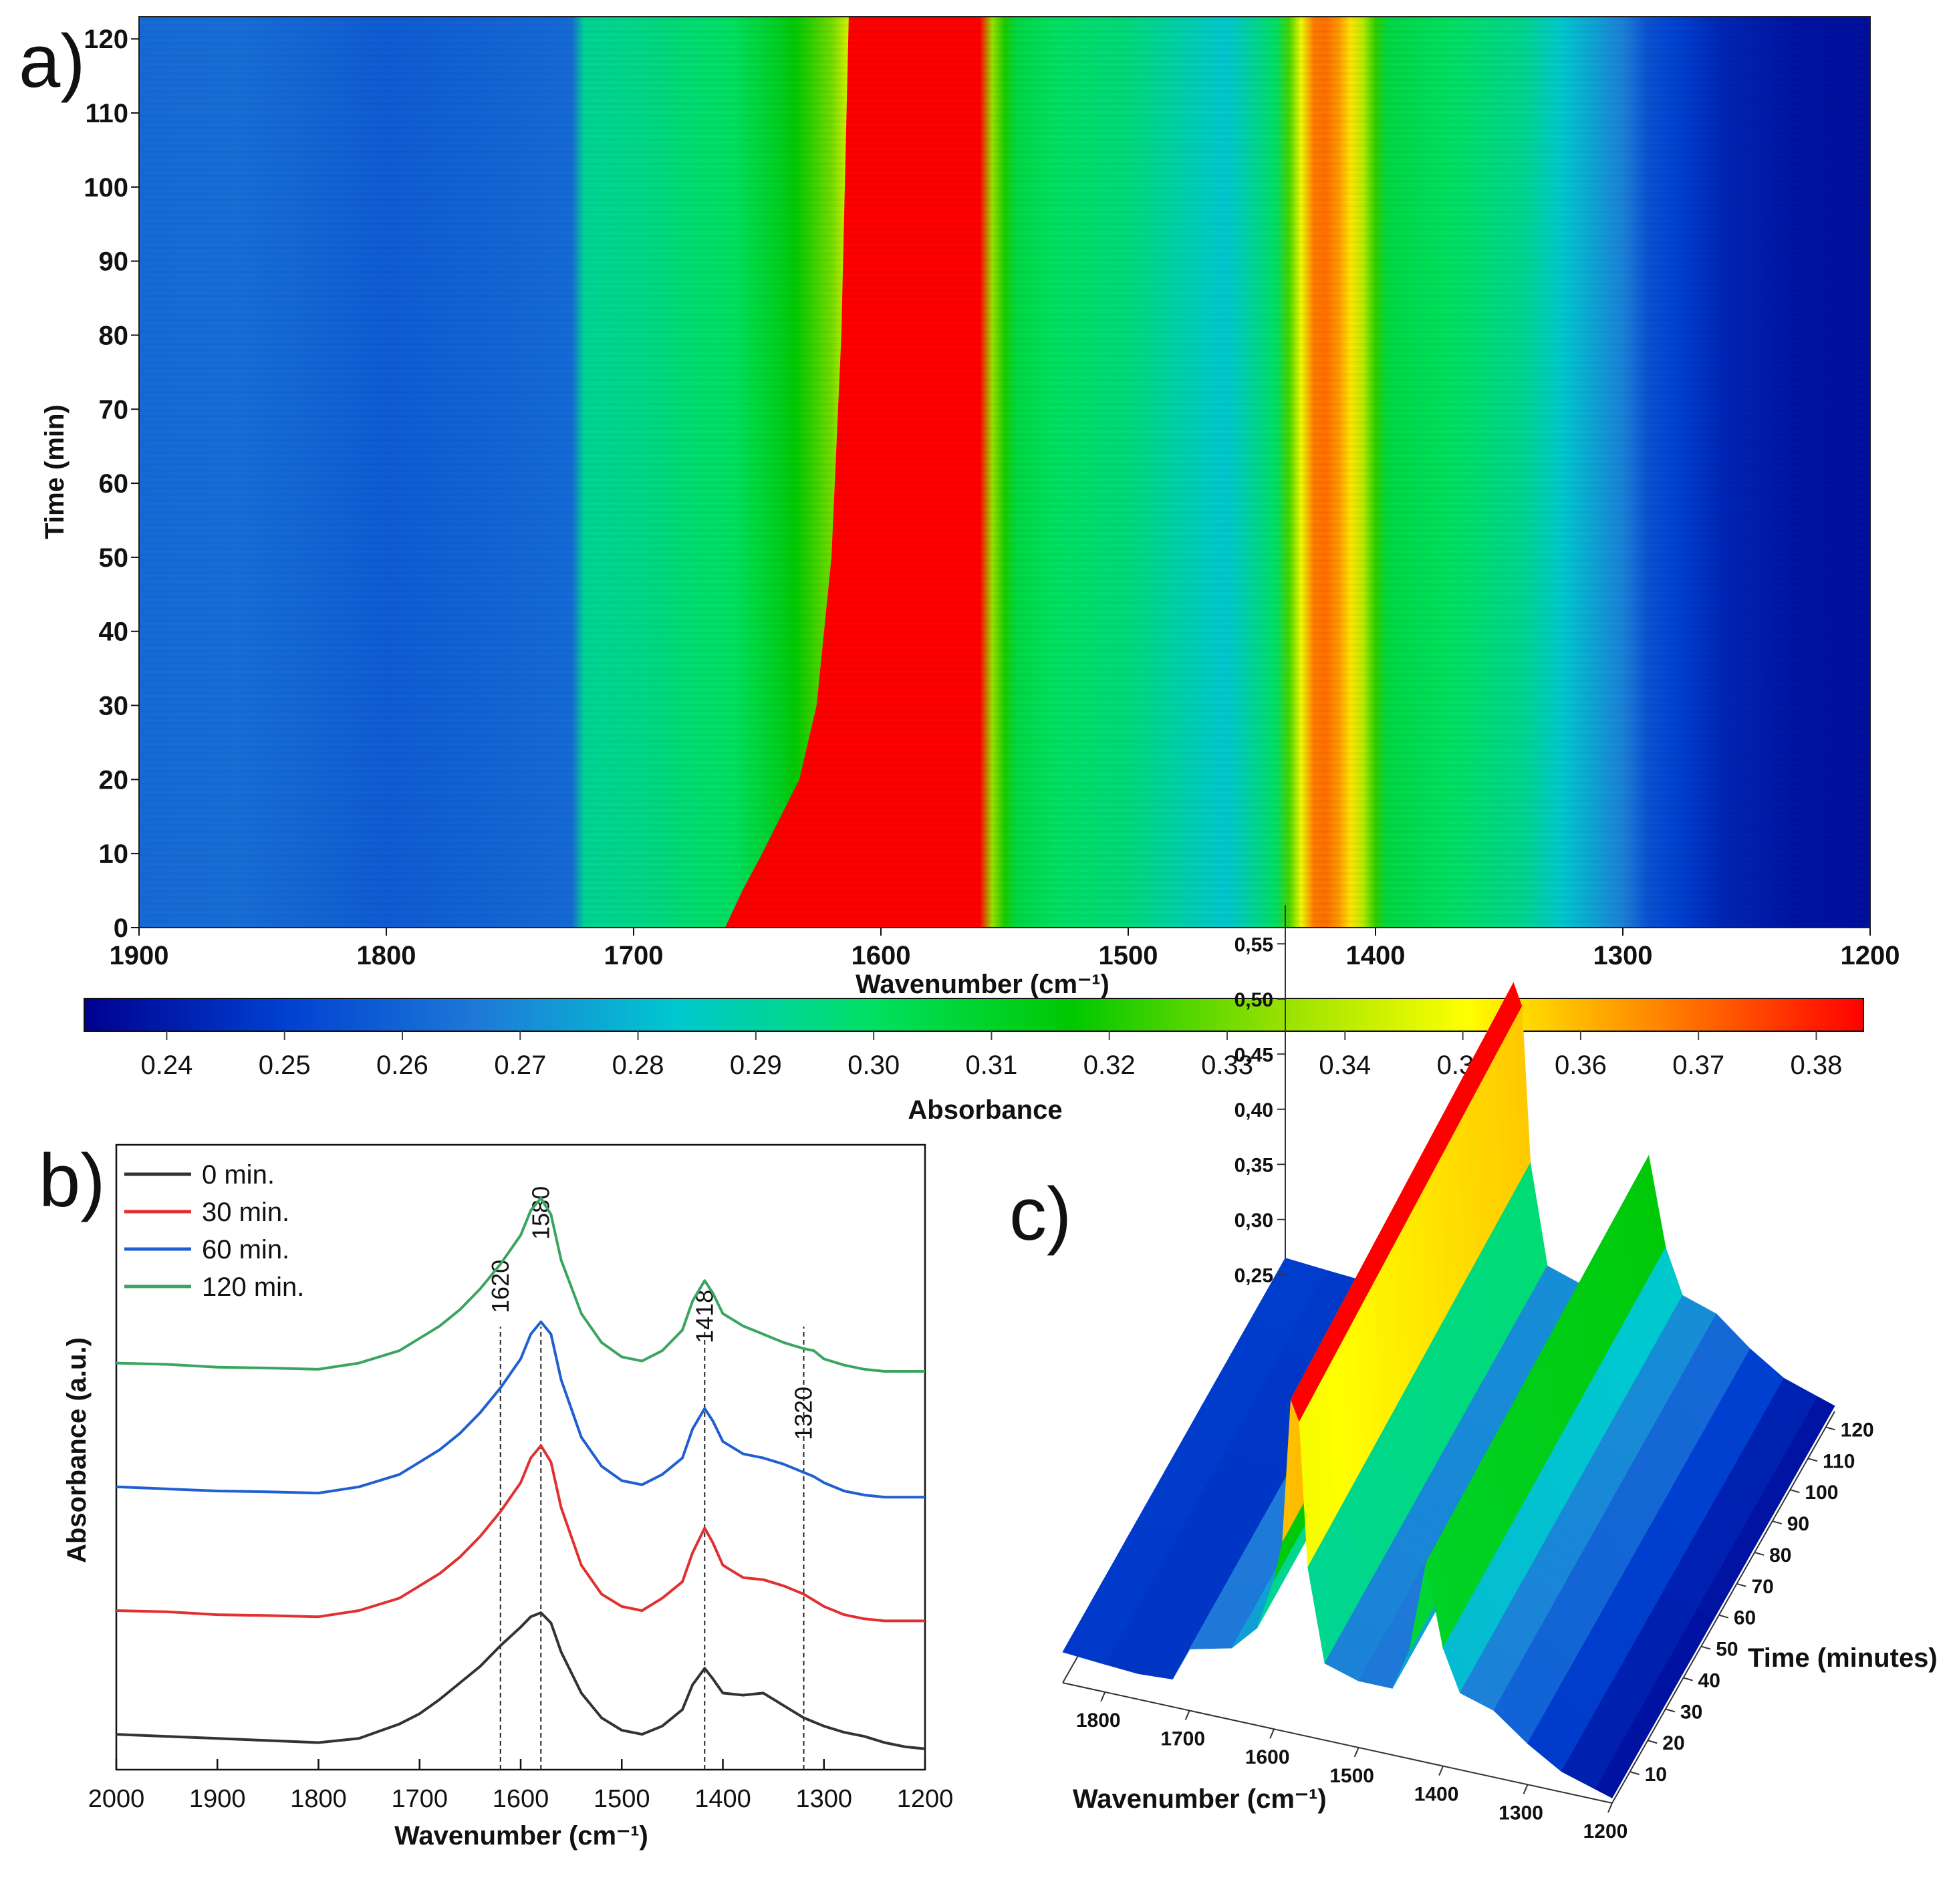  Describe the element at coordinates (622, 1799) in the screenshot. I see `spectra-x-tick-label: 1500` at that location.